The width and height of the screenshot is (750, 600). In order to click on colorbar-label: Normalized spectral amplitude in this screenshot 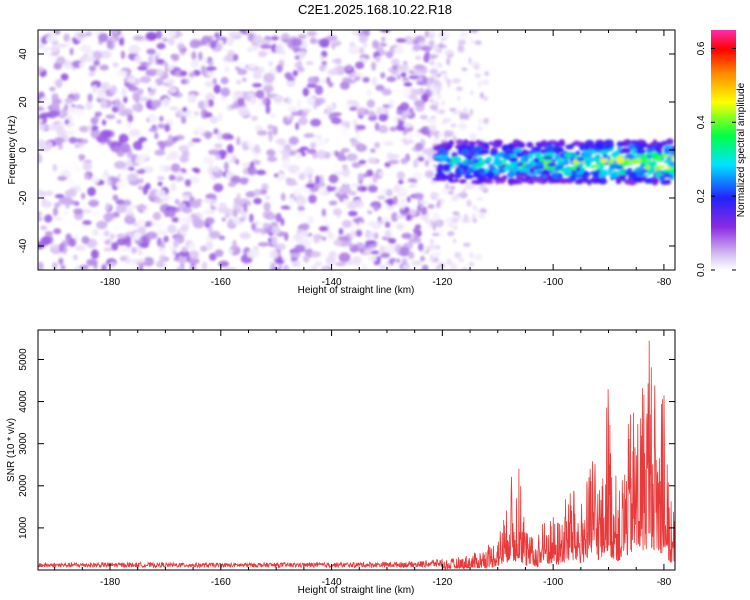, I will do `click(741, 149)`.